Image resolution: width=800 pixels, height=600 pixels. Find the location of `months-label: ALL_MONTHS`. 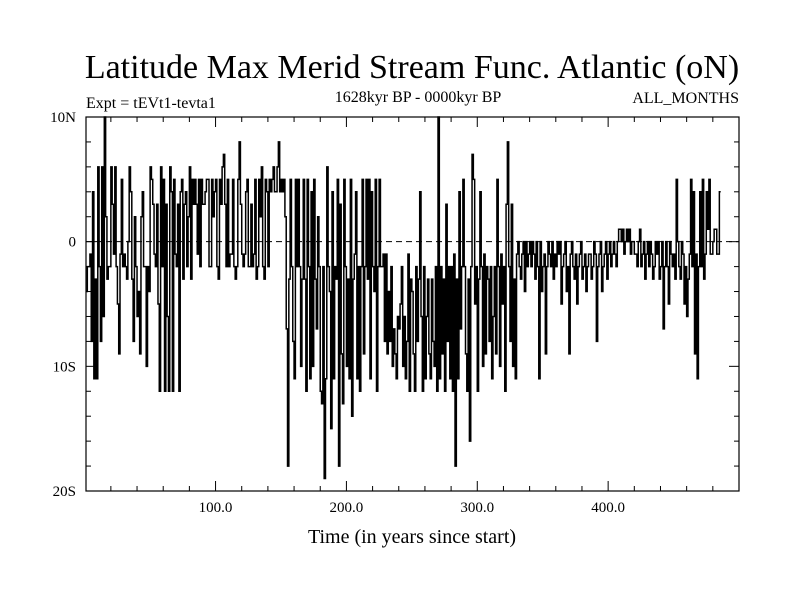

months-label: ALL_MONTHS is located at coordinates (685, 98).